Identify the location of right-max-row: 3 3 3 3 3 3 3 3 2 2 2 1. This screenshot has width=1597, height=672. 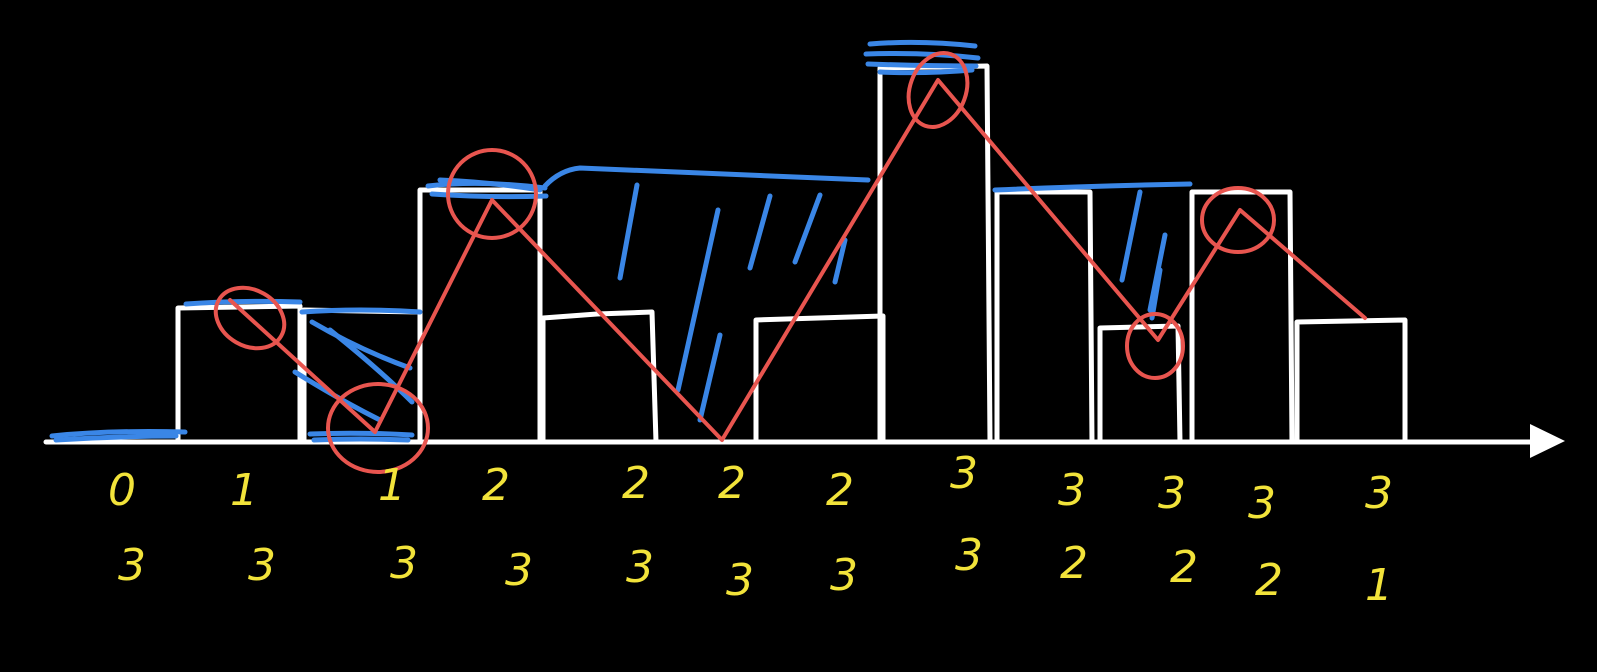
(755, 570).